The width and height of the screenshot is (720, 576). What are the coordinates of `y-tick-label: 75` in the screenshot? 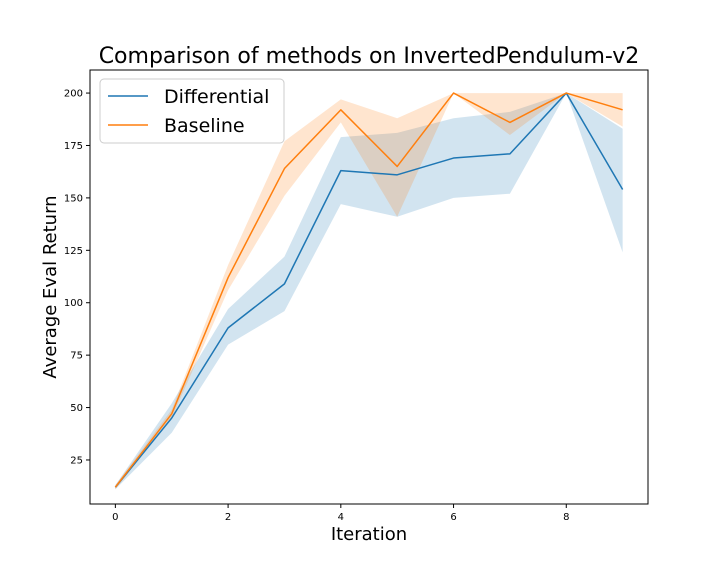 It's located at (76, 356).